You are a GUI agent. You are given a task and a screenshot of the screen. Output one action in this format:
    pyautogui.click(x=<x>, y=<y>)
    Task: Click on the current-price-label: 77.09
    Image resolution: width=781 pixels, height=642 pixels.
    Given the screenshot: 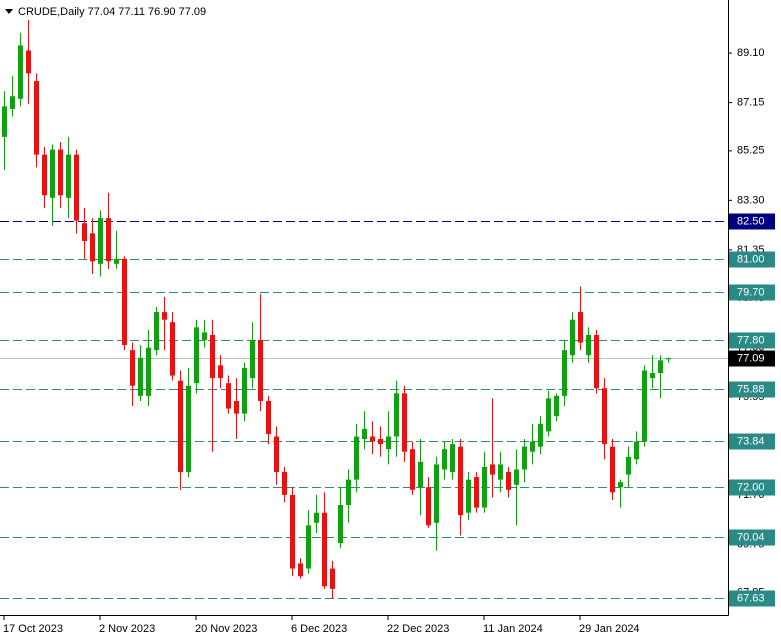 What is the action you would take?
    pyautogui.click(x=751, y=358)
    